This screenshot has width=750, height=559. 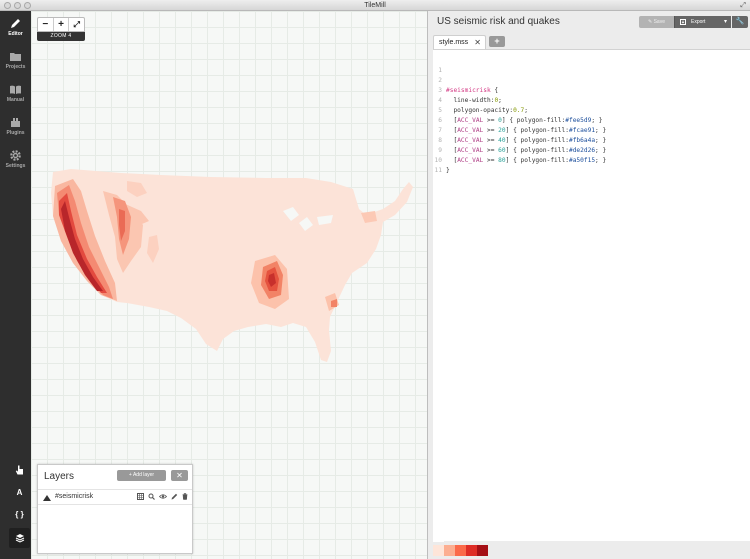 I want to click on sidebar-item-plugins: Plugins, so click(x=15, y=128).